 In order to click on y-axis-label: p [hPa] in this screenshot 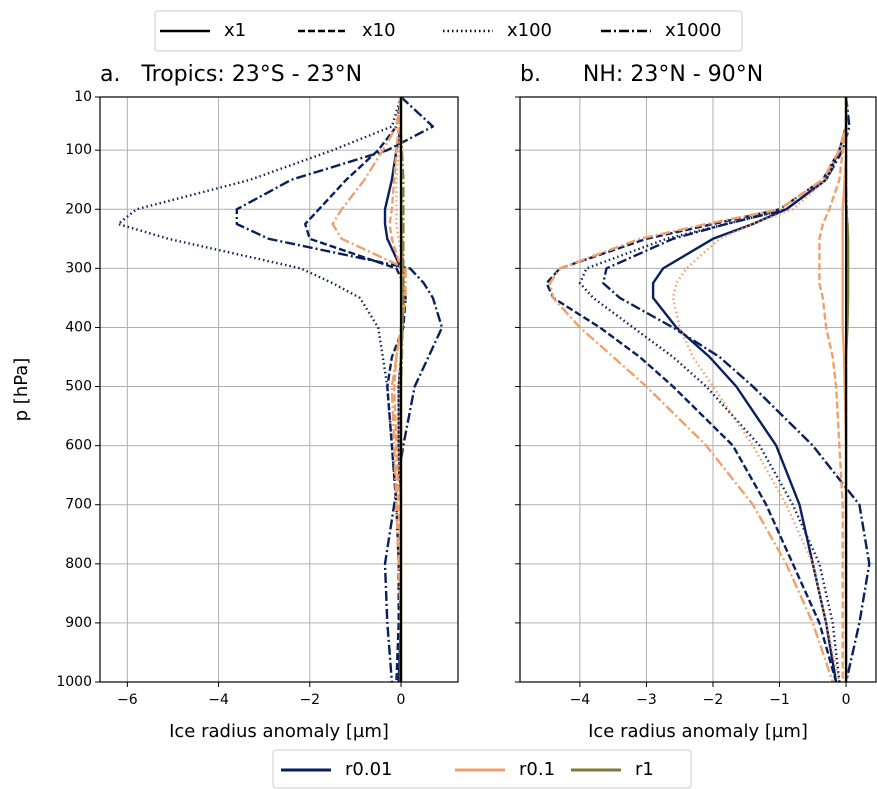, I will do `click(21, 390)`.